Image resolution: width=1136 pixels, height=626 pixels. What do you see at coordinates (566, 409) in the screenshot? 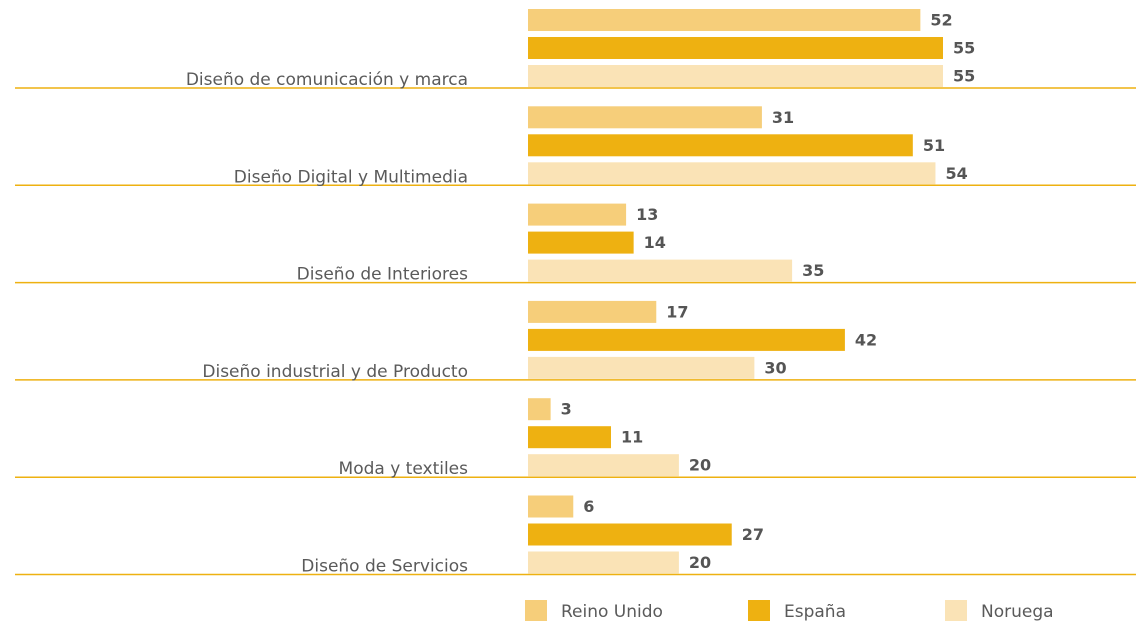
I see `value-label: 3` at bounding box center [566, 409].